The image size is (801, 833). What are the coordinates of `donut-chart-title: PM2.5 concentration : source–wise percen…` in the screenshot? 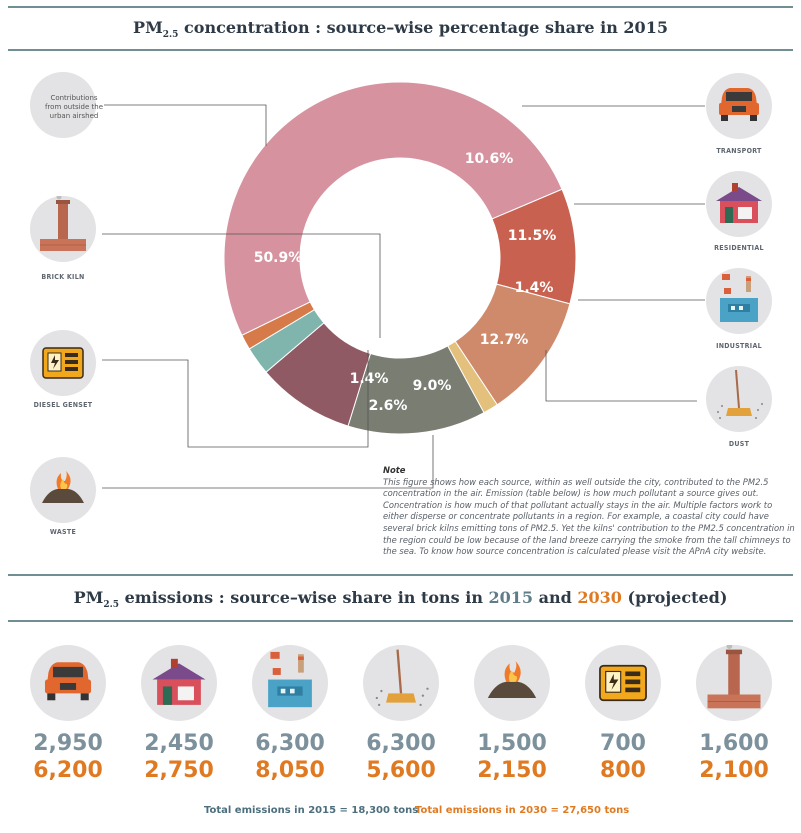 It's located at (400, 29).